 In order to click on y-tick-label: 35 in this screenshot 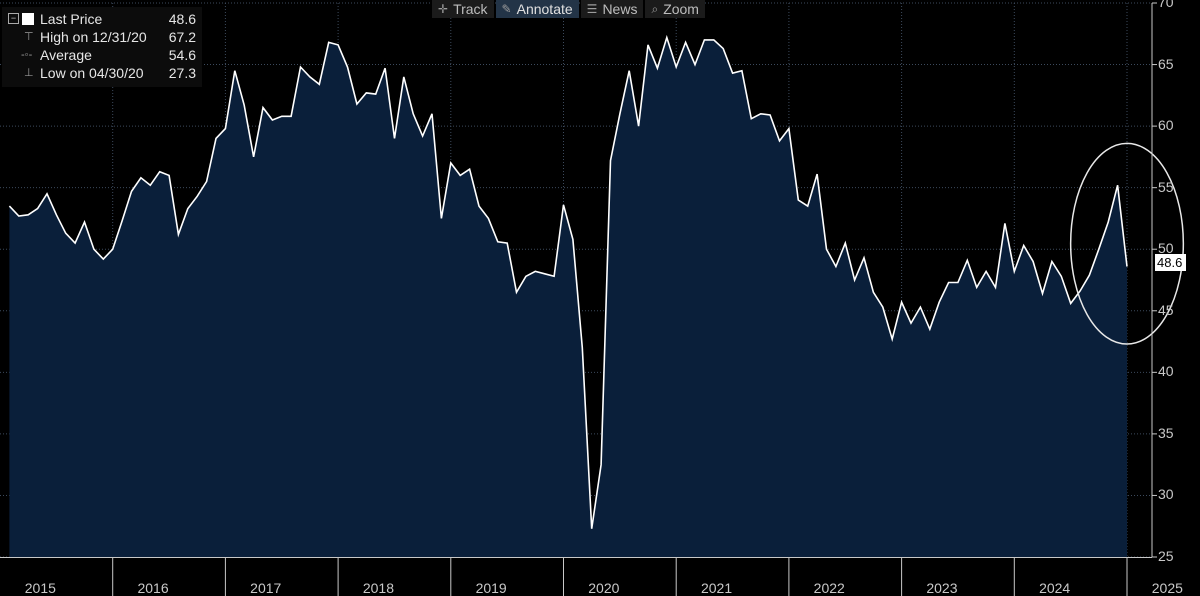, I will do `click(1166, 432)`.